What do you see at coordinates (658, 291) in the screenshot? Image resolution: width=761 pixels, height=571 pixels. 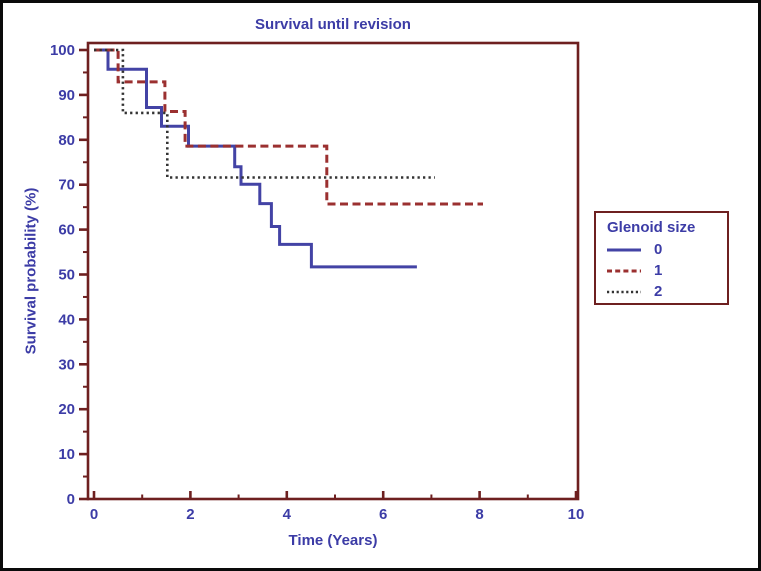 I see `legend-item-label: 2` at bounding box center [658, 291].